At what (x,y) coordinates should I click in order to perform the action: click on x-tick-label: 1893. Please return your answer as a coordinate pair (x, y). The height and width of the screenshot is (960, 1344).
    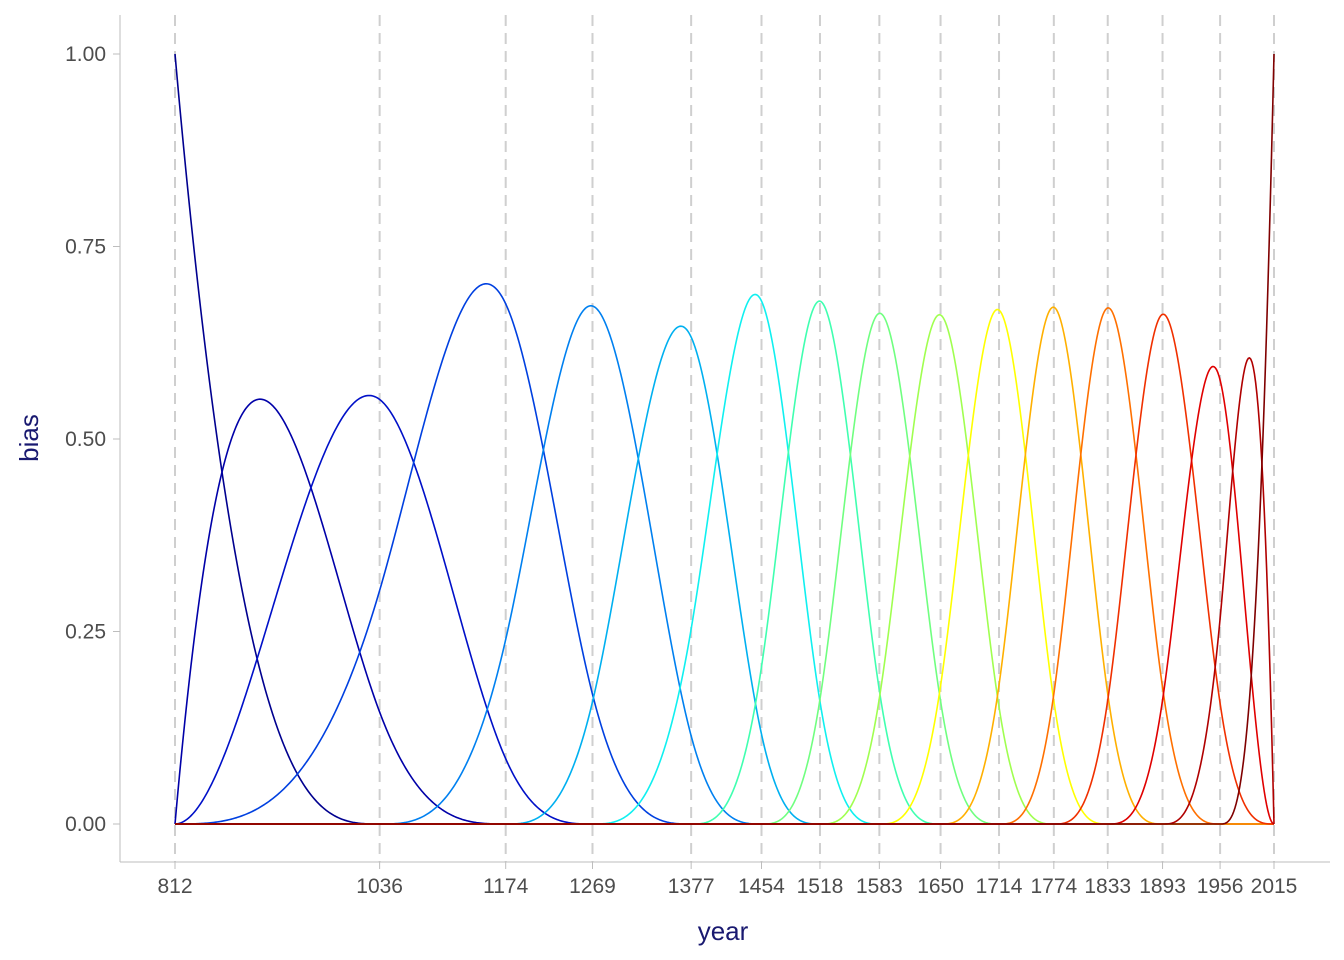
    Looking at the image, I should click on (1162, 886).